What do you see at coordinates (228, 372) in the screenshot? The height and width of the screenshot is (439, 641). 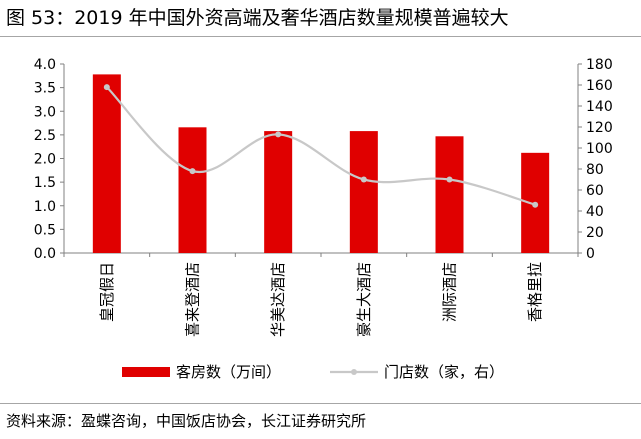 I see `legend-bar-label: 客房数（万间）` at bounding box center [228, 372].